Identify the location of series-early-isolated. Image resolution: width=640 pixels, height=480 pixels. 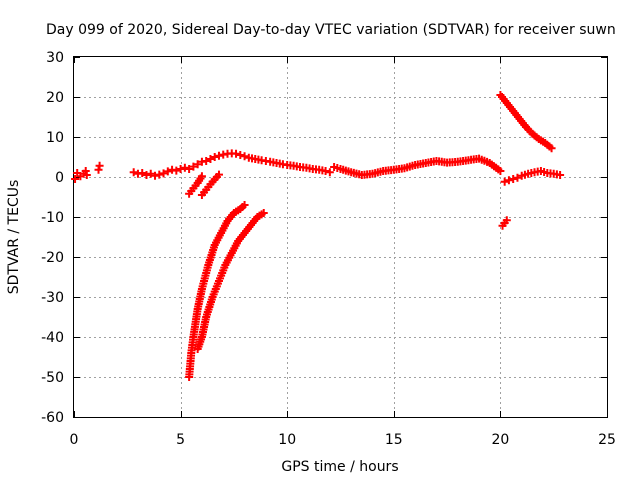
(87, 172).